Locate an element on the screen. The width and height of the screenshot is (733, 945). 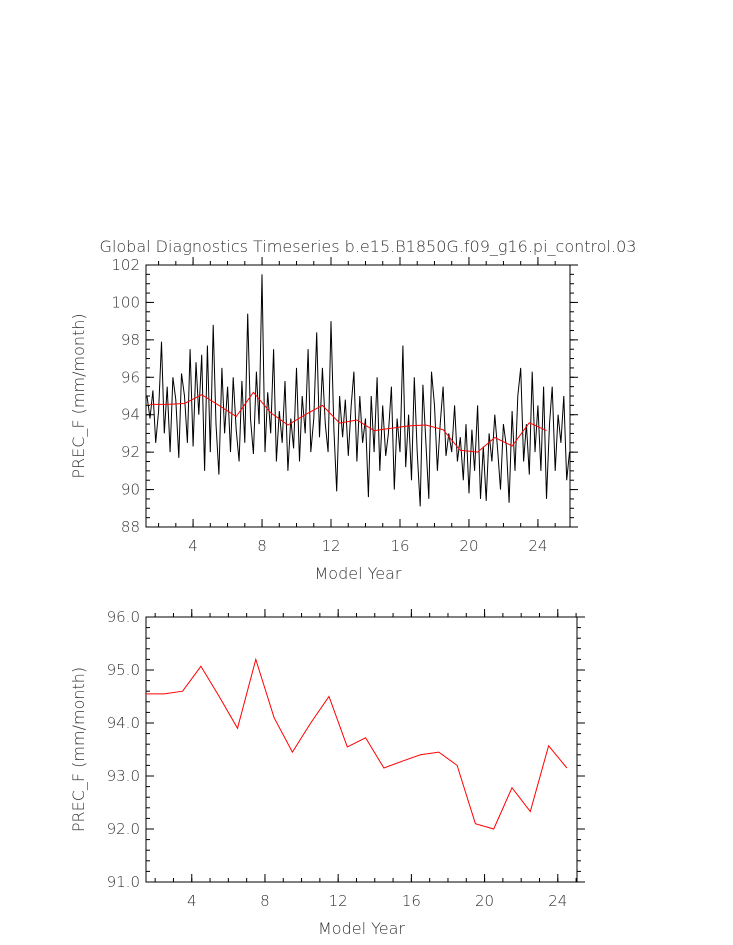
y-tick-label: 98 is located at coordinates (130, 340).